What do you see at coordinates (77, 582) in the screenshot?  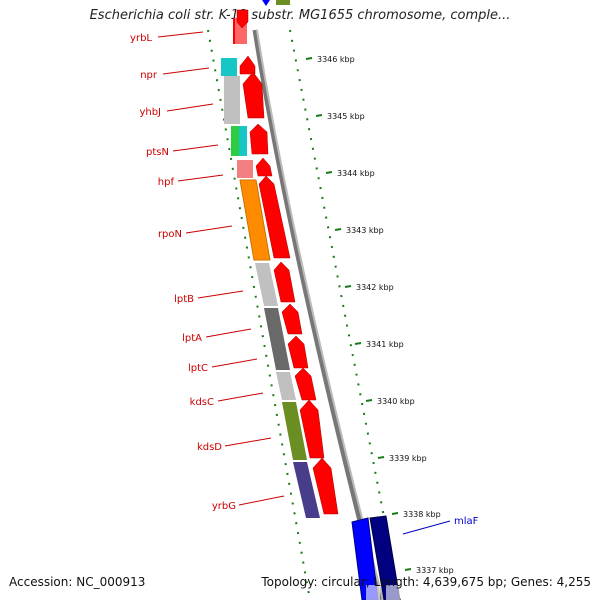 I see `accession-text: Accession: NC_000913` at bounding box center [77, 582].